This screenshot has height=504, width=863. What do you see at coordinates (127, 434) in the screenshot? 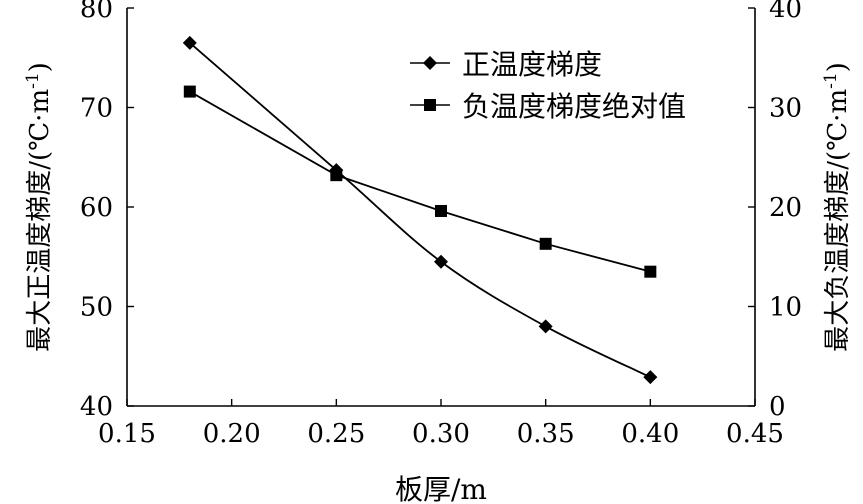
I see `x-tick-label: 0.15` at bounding box center [127, 434].